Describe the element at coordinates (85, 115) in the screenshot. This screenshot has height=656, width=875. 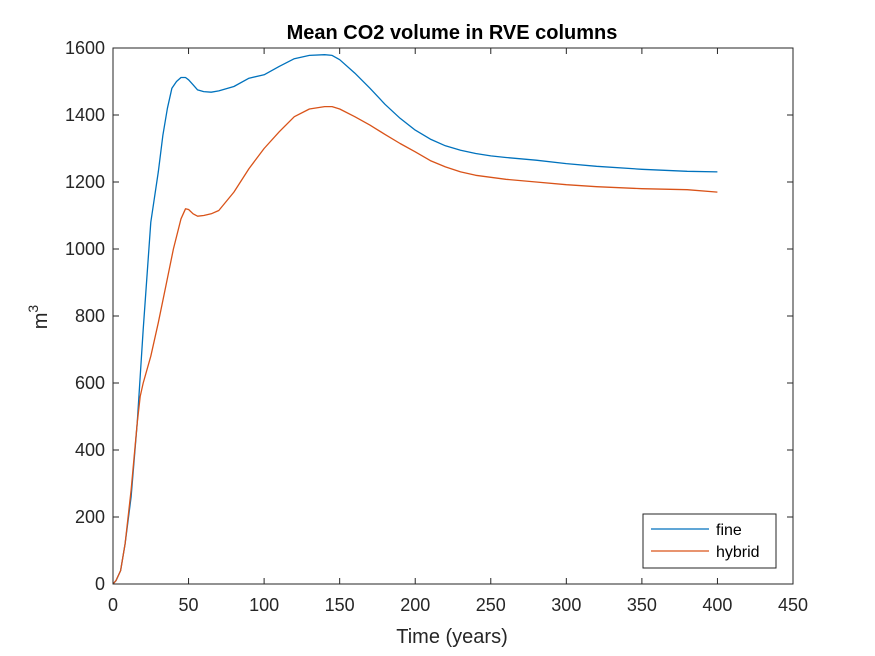
I see `y-tick-label: 1400` at that location.